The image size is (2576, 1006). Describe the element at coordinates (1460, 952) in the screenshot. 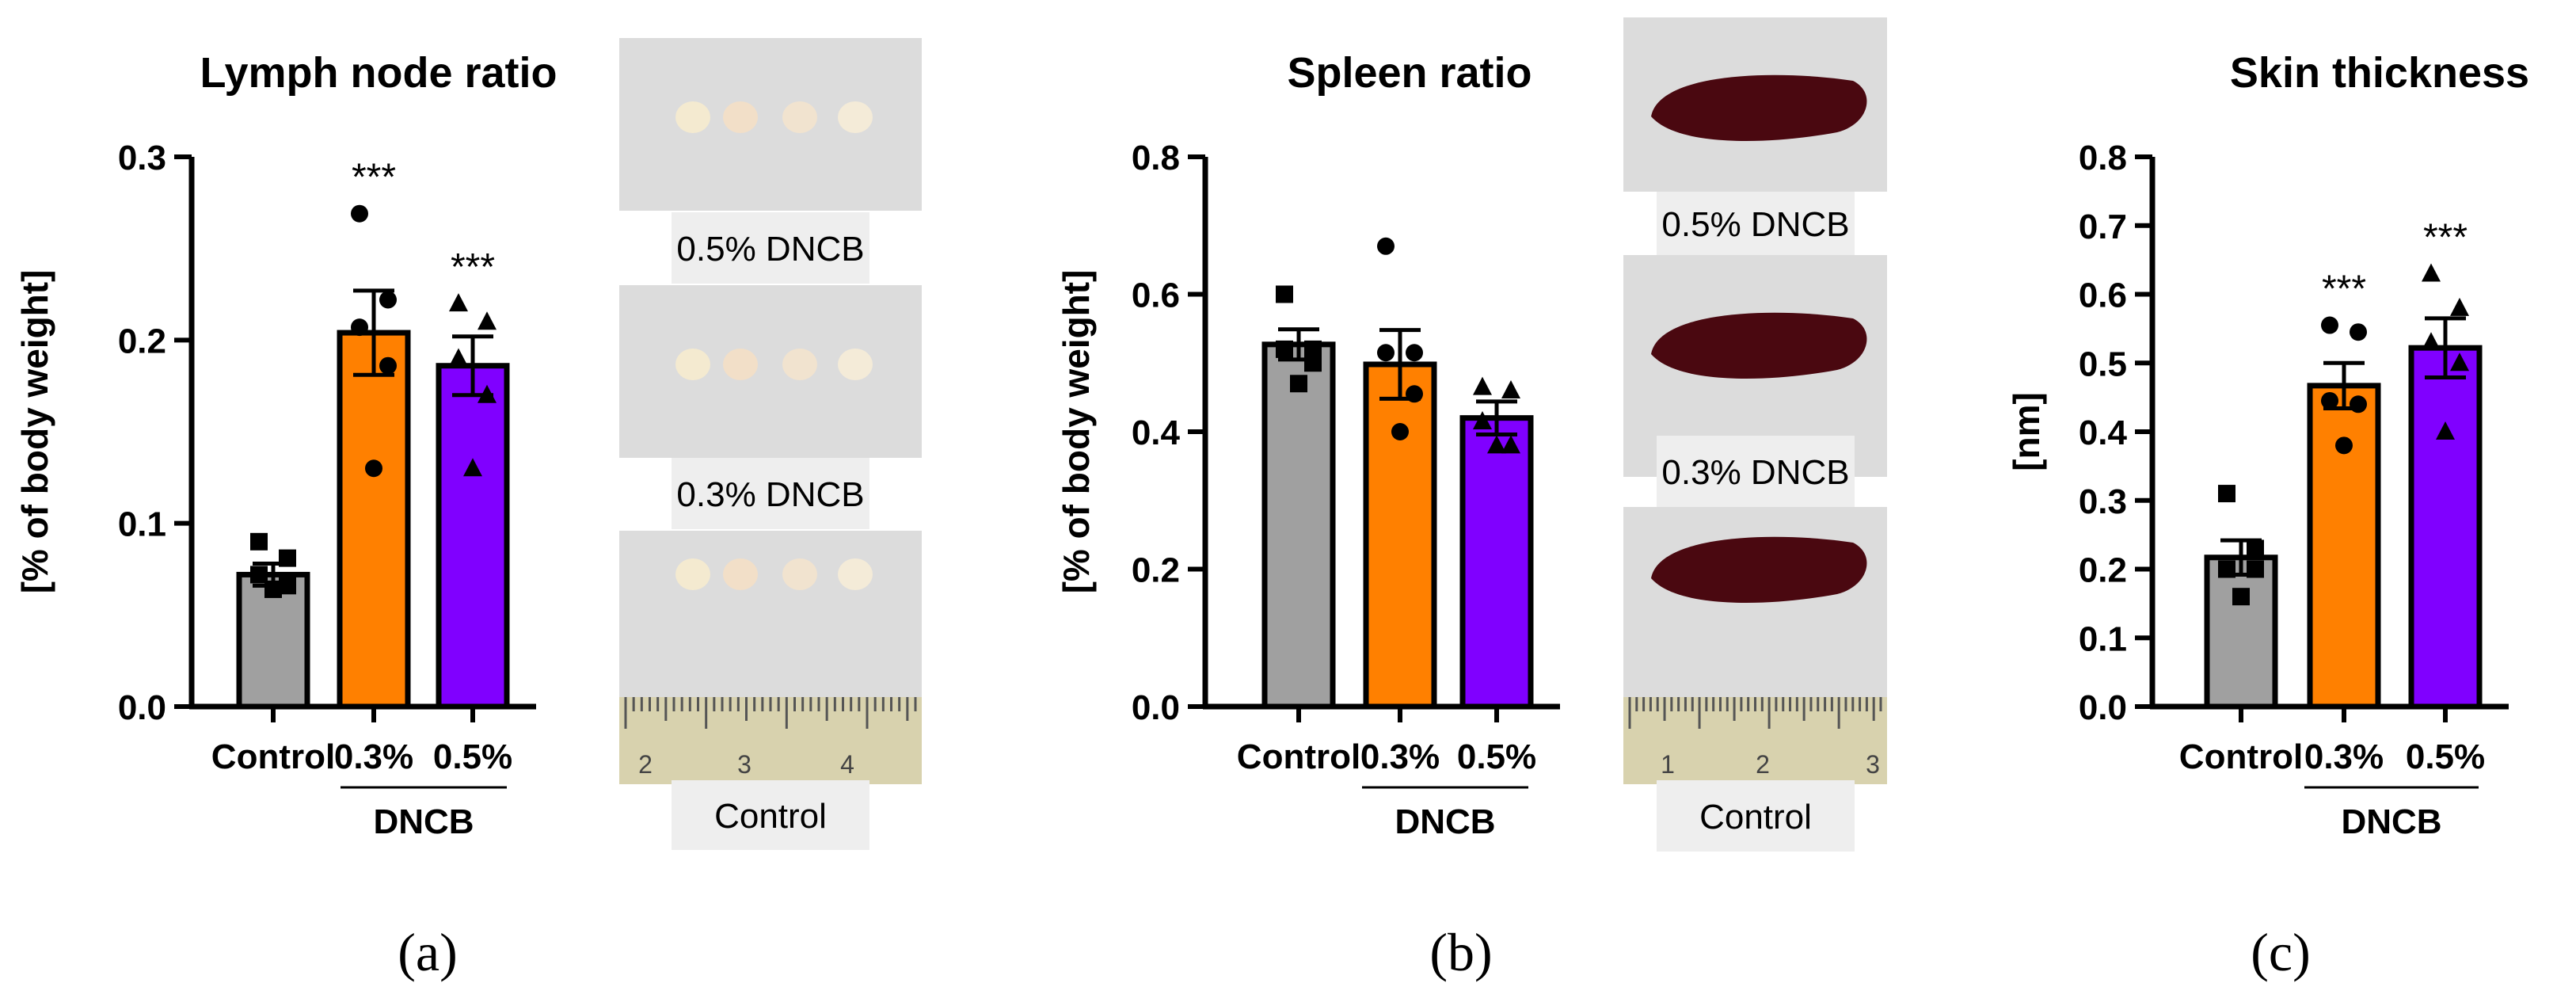

I see `panel-label: (b)` at that location.